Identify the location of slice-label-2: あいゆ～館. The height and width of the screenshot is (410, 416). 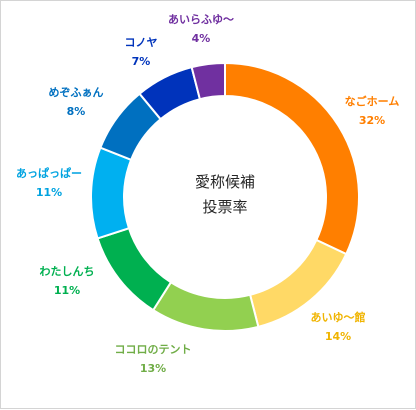
(338, 317).